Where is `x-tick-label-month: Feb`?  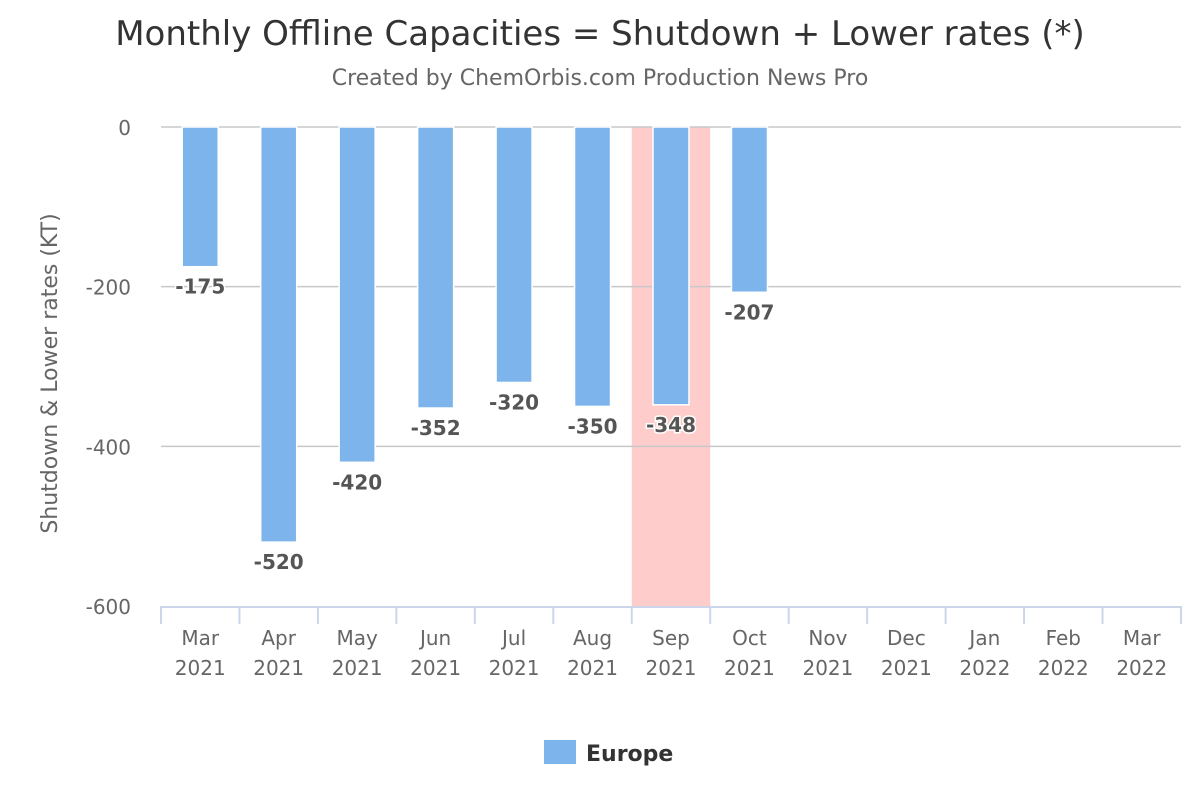
x-tick-label-month: Feb is located at coordinates (1063, 638).